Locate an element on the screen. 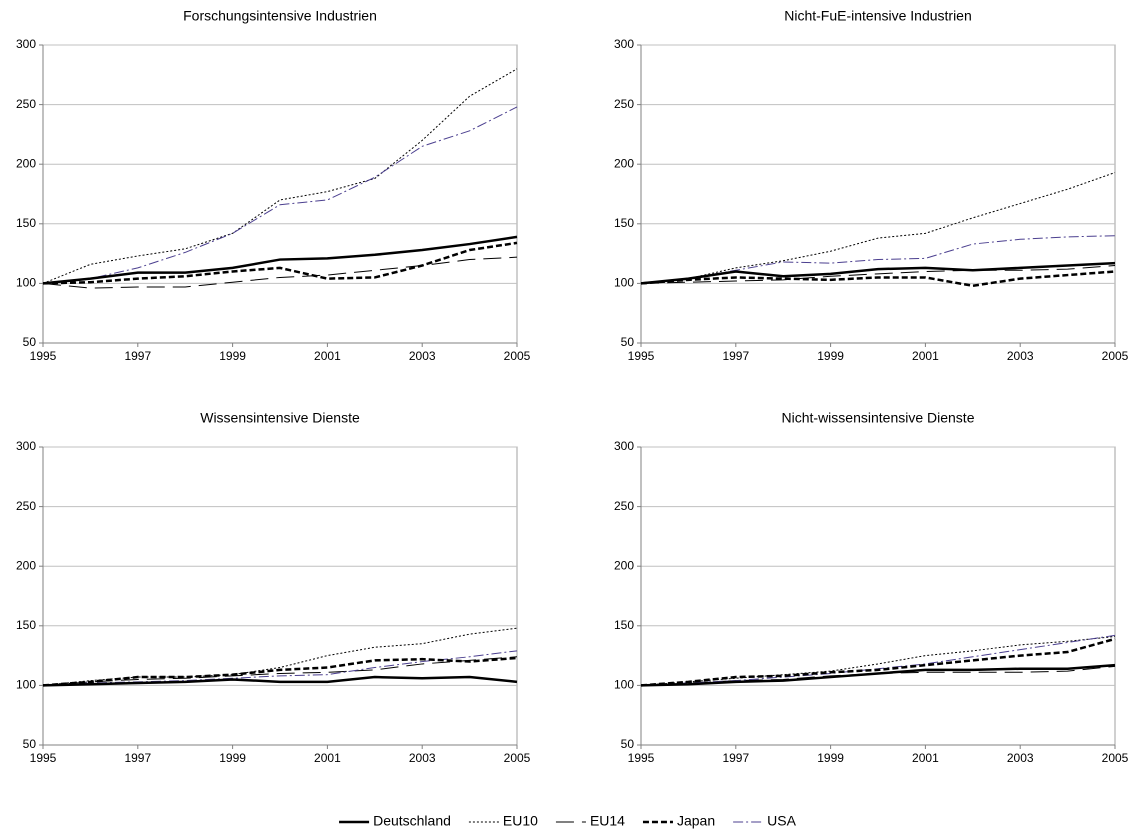 Image resolution: width=1135 pixels, height=834 pixels. legend-label: USA is located at coordinates (781, 821).